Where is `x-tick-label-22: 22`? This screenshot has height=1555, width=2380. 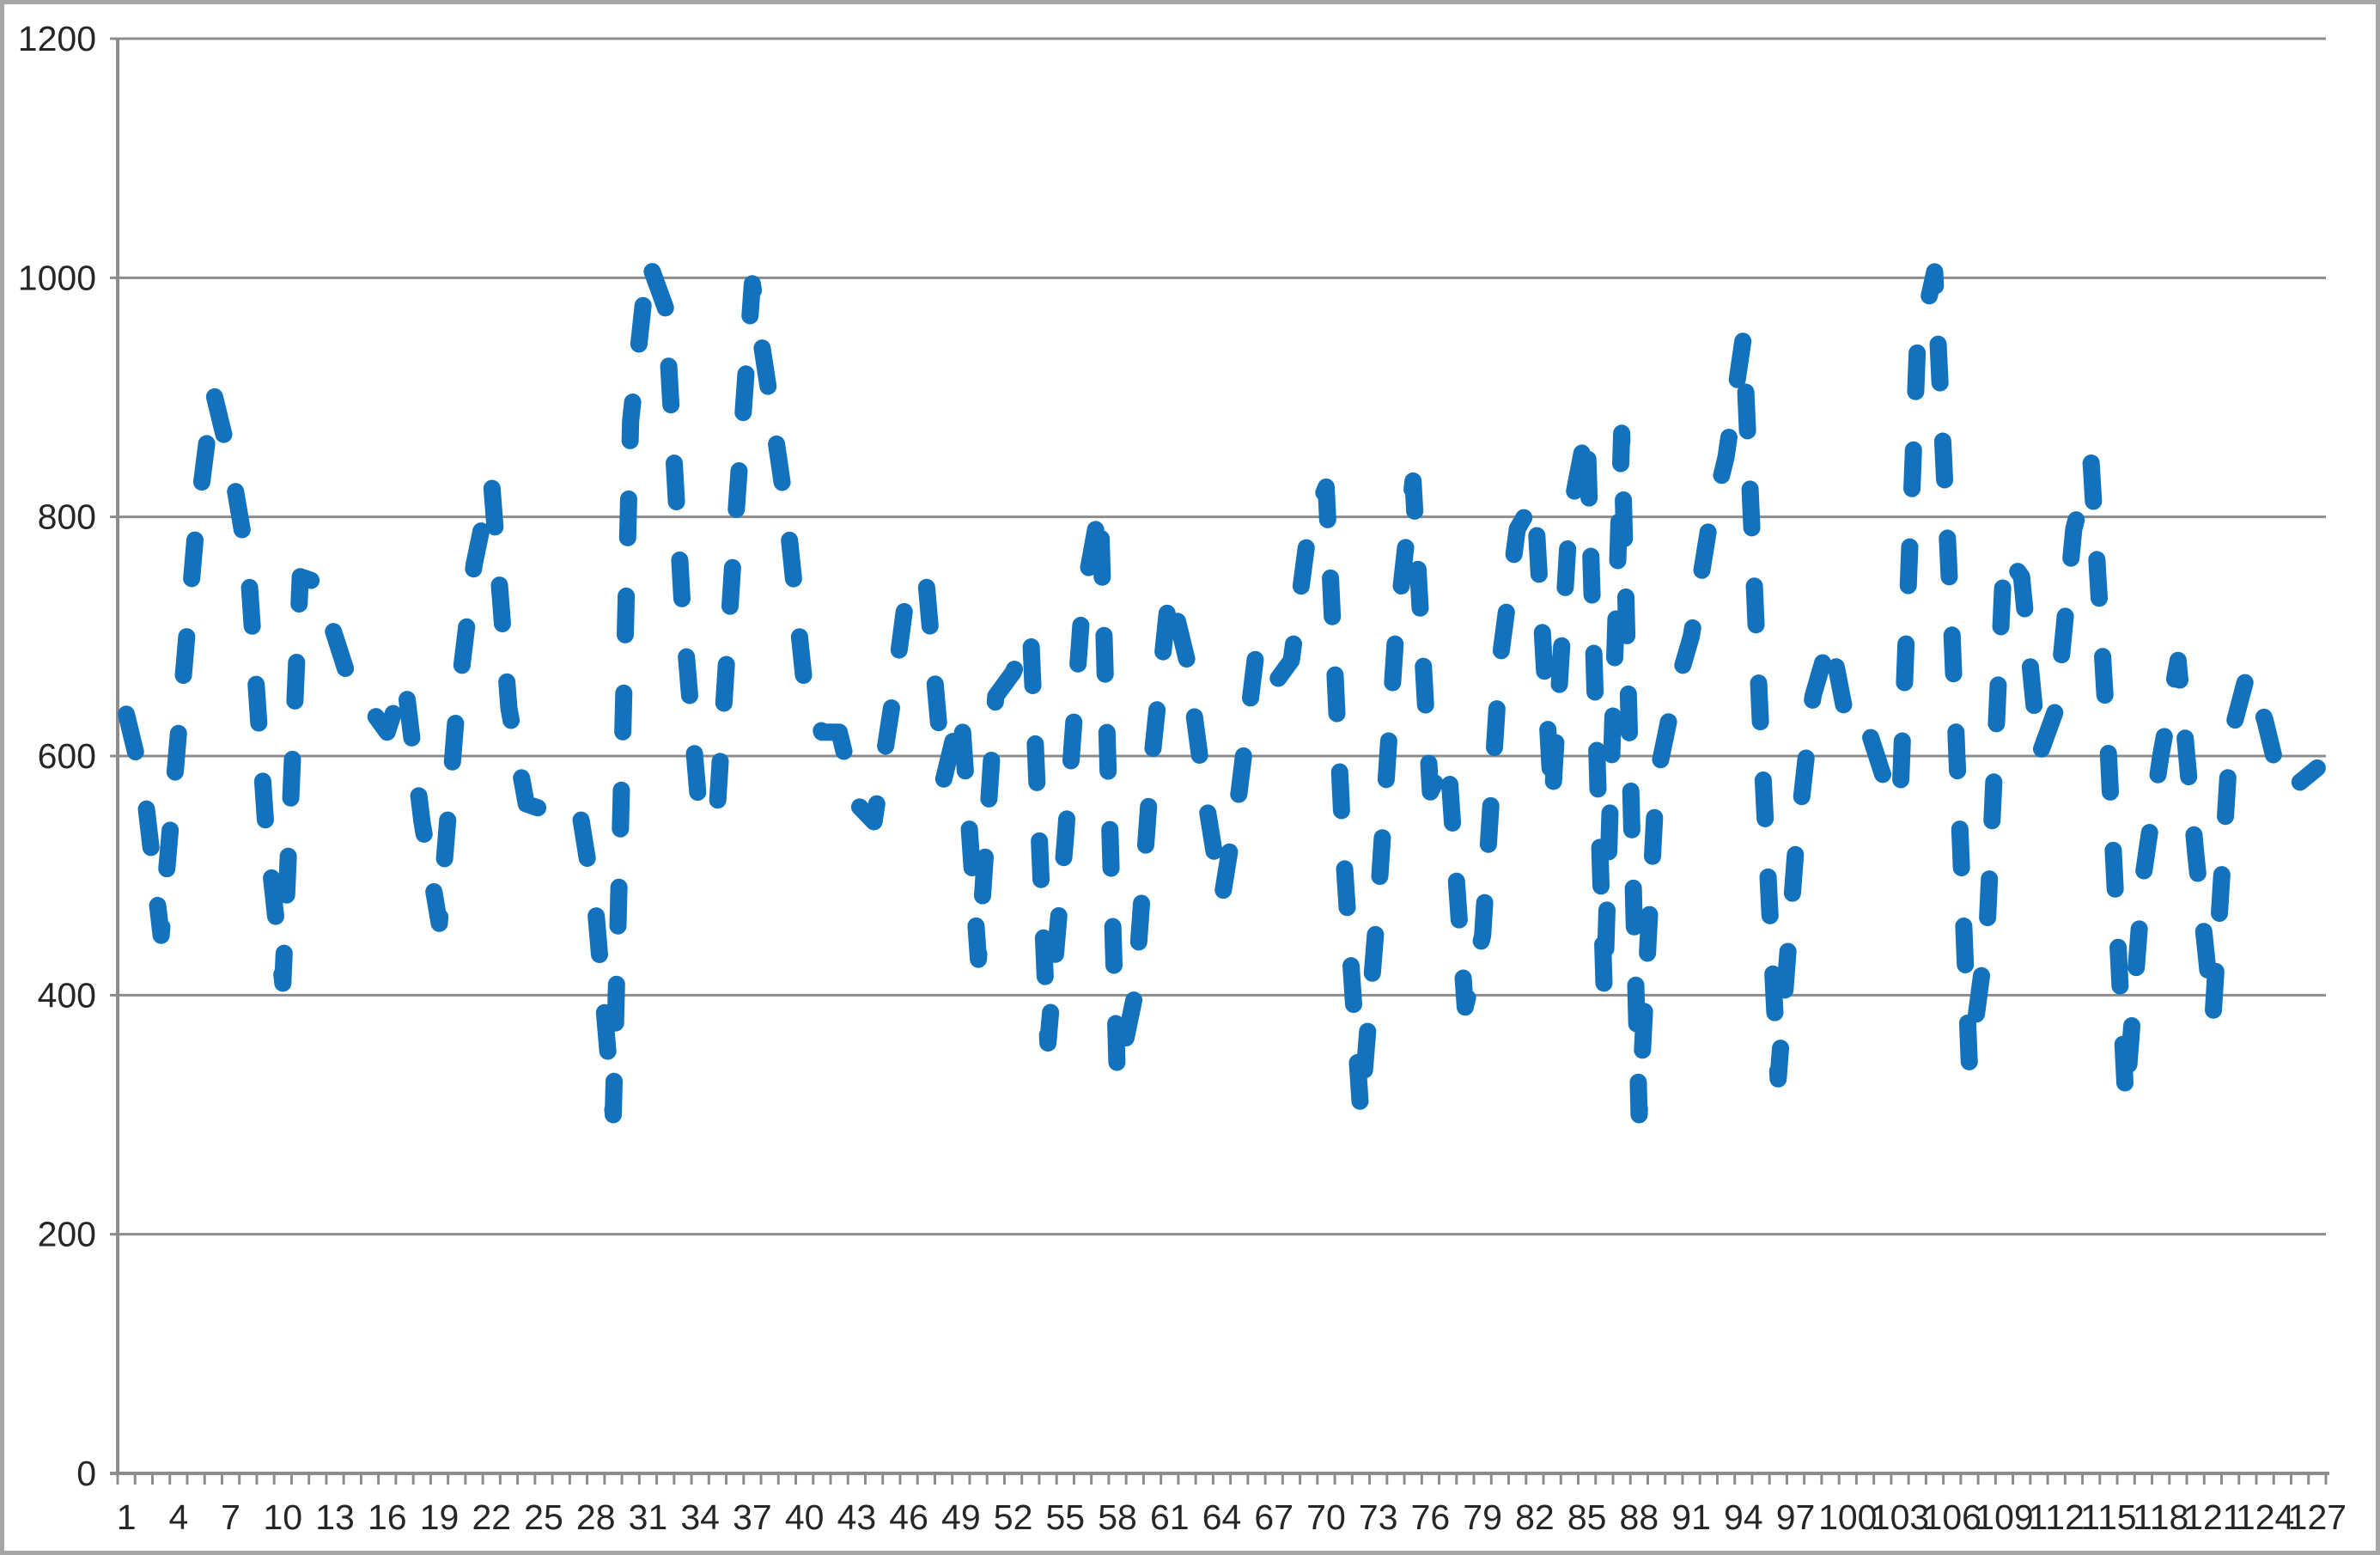
x-tick-label-22: 22 is located at coordinates (492, 1517).